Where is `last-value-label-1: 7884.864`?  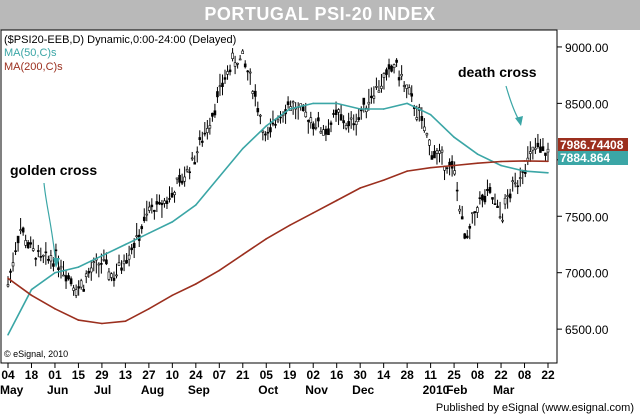
last-value-label-1: 7884.864 is located at coordinates (585, 158).